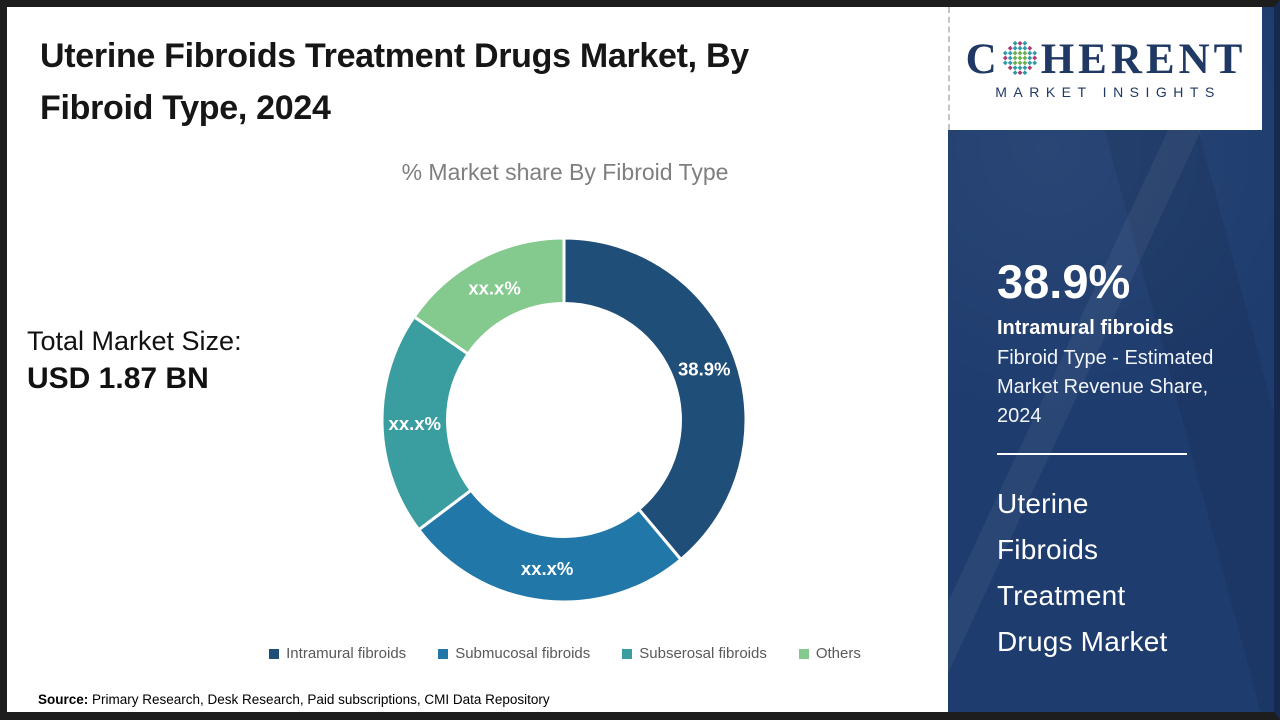 The width and height of the screenshot is (1280, 720). What do you see at coordinates (983, 59) in the screenshot?
I see `brand-name-left: C` at bounding box center [983, 59].